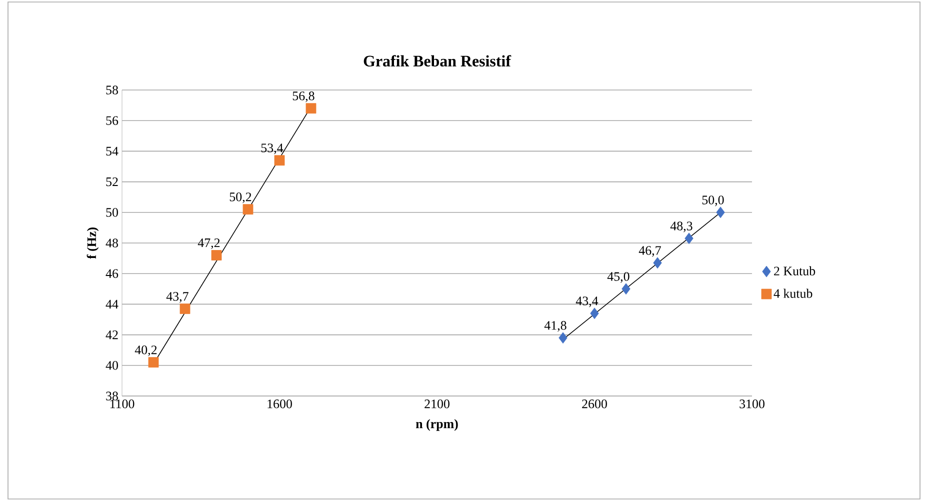  I want to click on x-tick-label: 2600, so click(594, 404).